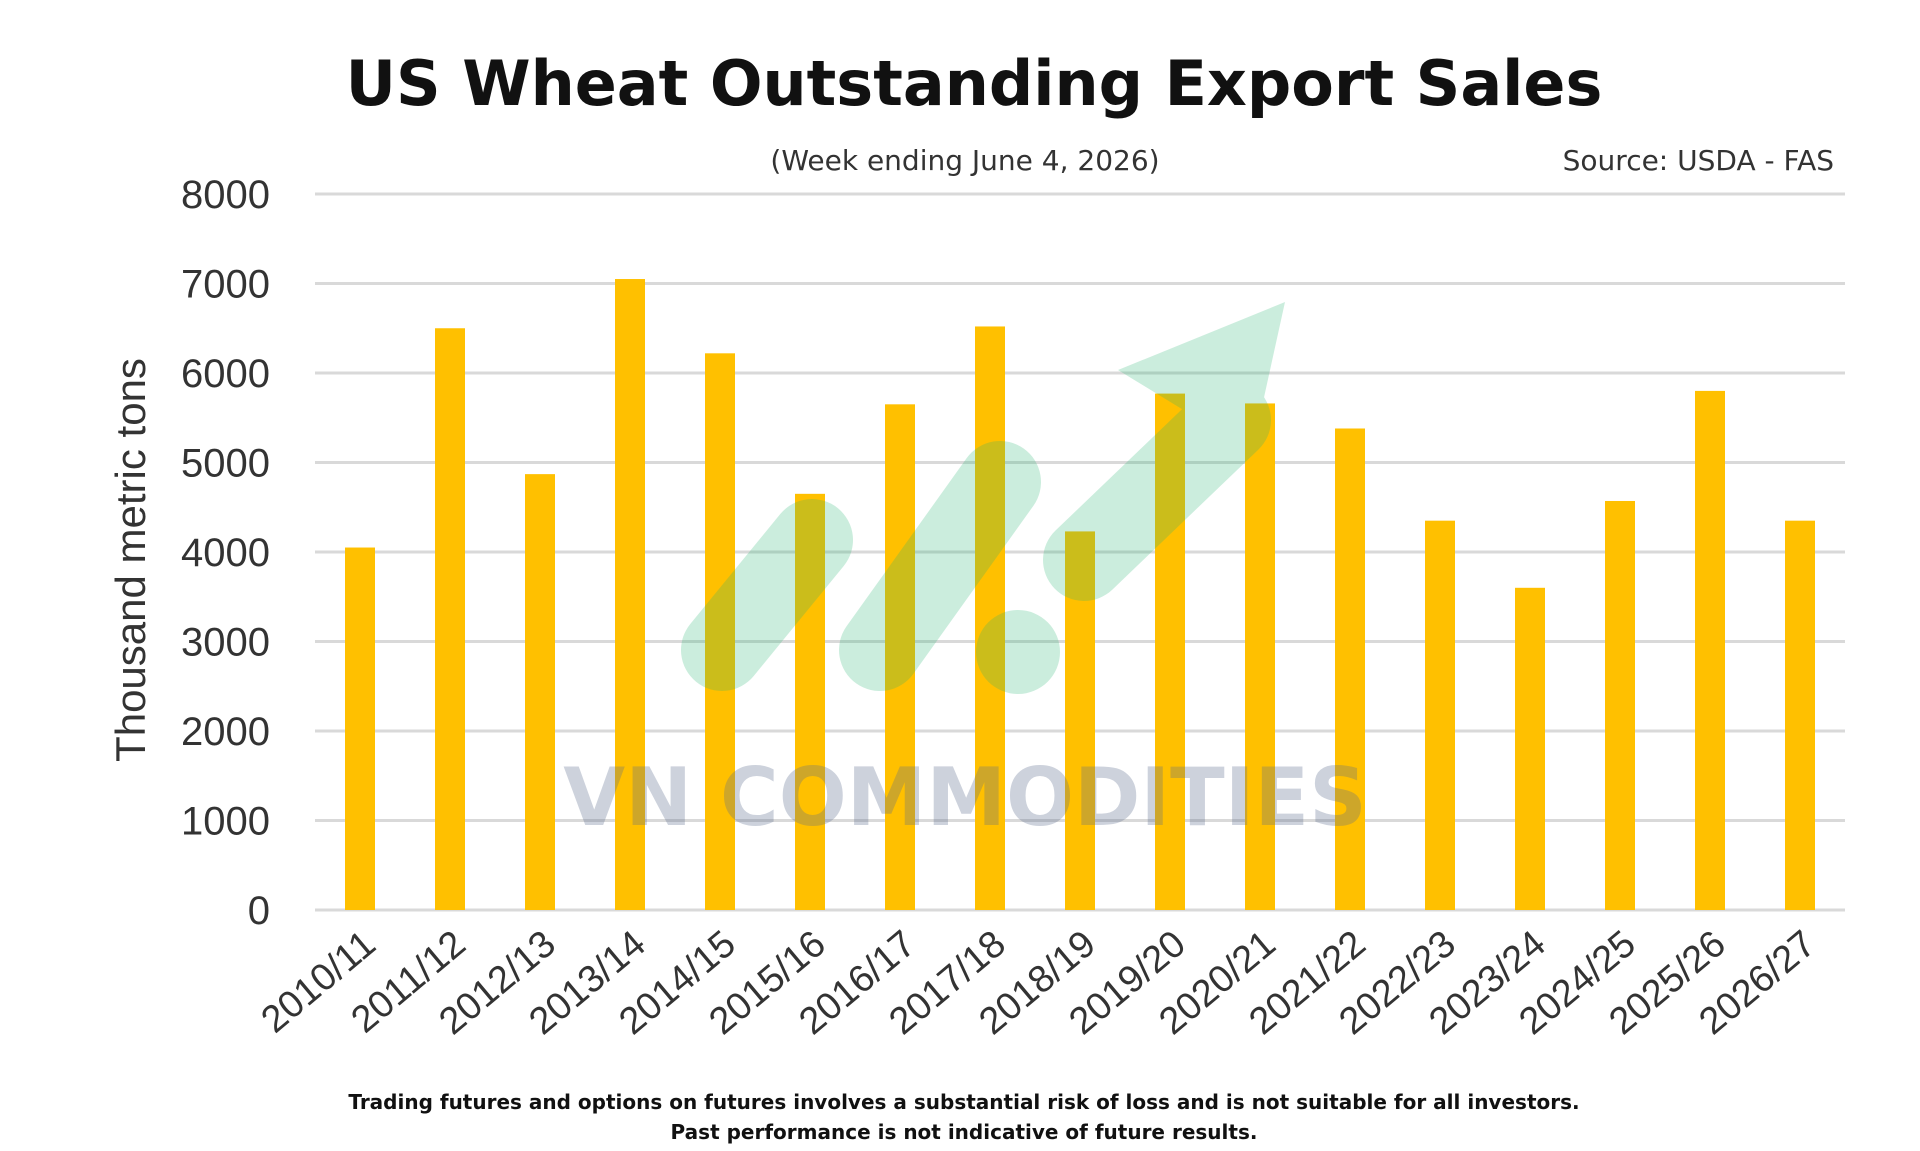 The image size is (1920, 1151). What do you see at coordinates (225, 195) in the screenshot?
I see `y-tick-label: 8000` at bounding box center [225, 195].